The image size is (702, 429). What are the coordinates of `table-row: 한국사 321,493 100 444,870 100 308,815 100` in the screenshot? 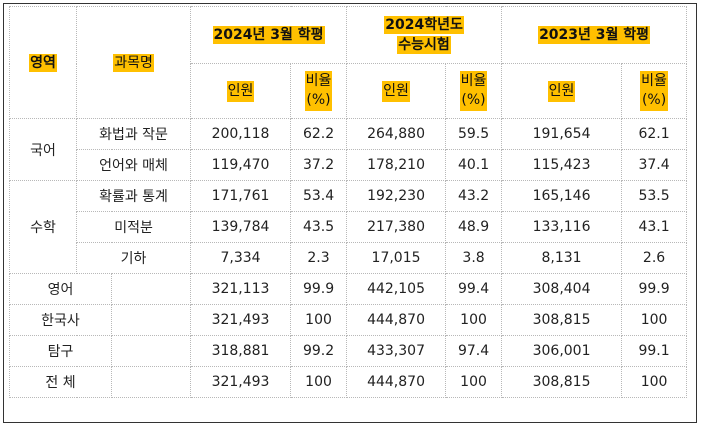 It's located at (348, 320).